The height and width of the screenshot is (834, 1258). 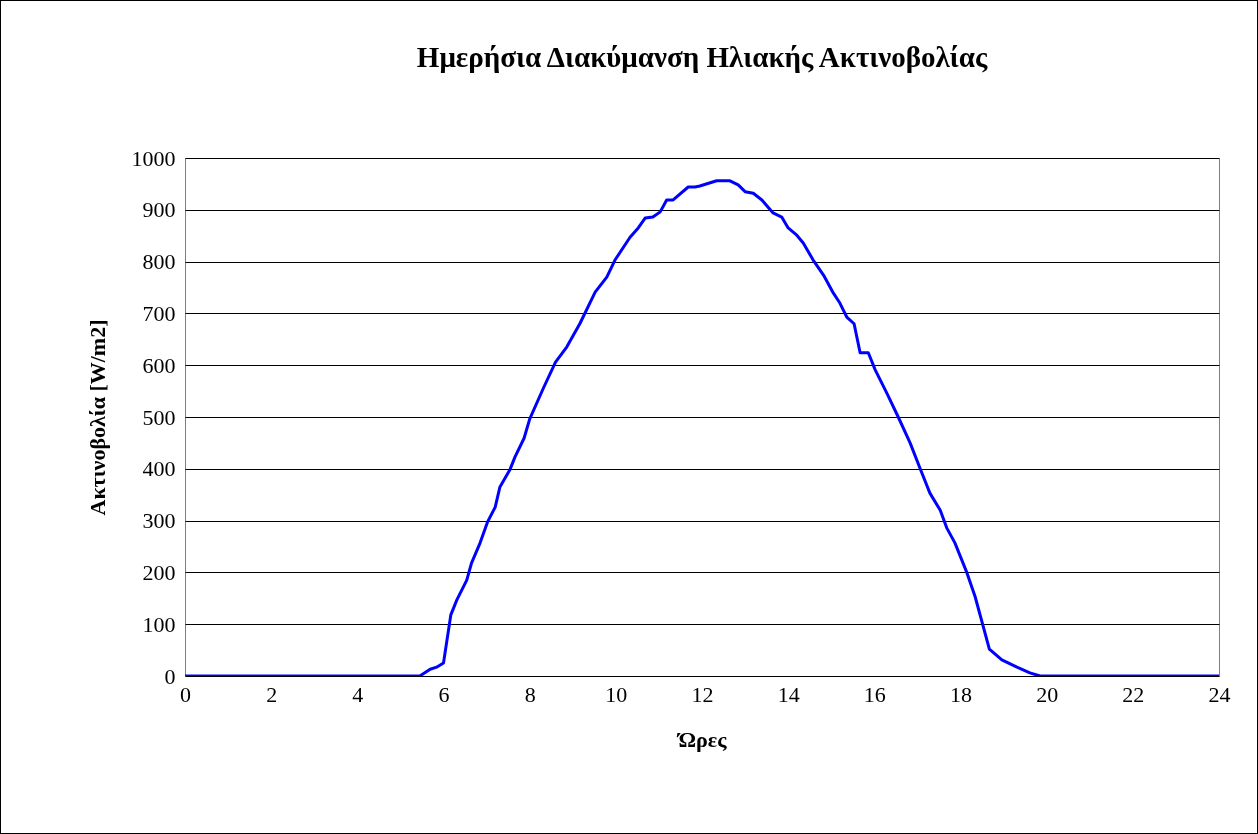 What do you see at coordinates (530, 694) in the screenshot?
I see `x-tick-label: 8` at bounding box center [530, 694].